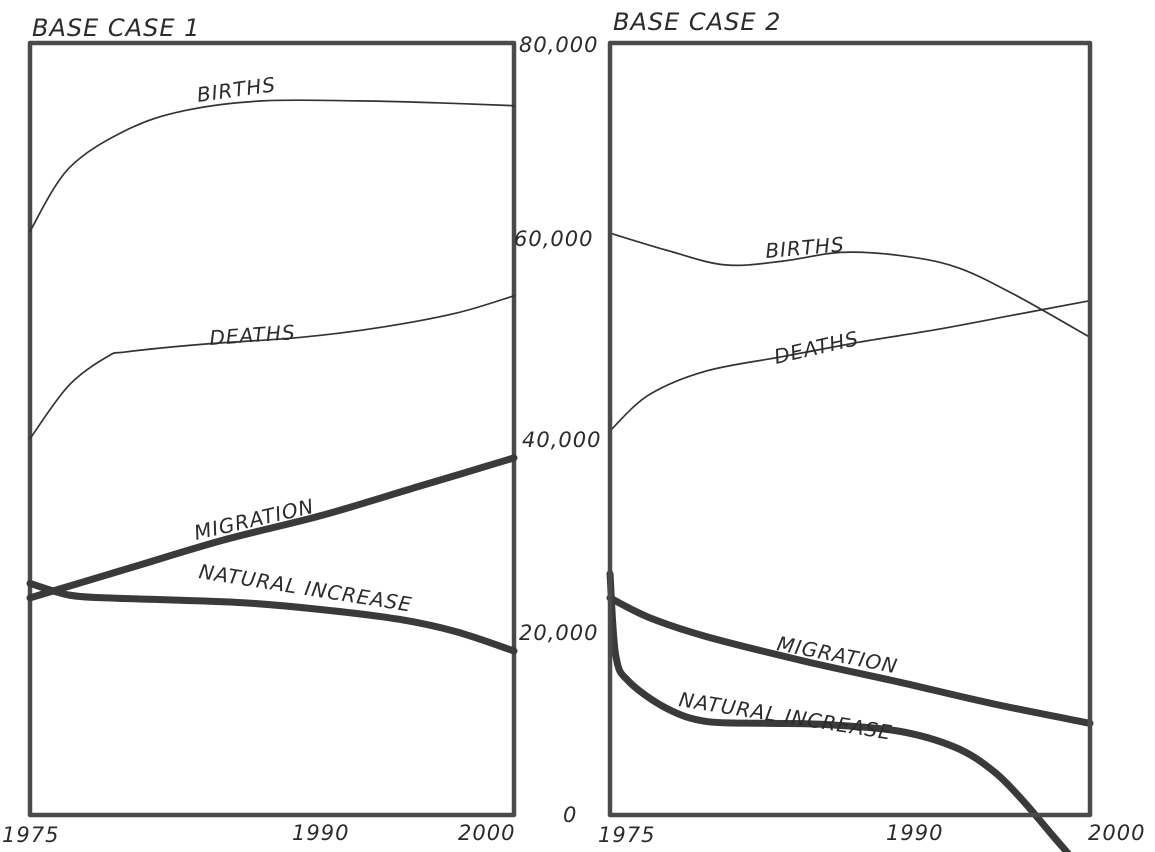 The width and height of the screenshot is (1155, 852). Describe the element at coordinates (116, 28) in the screenshot. I see `panel-1-title: BASE CASE 1` at that location.